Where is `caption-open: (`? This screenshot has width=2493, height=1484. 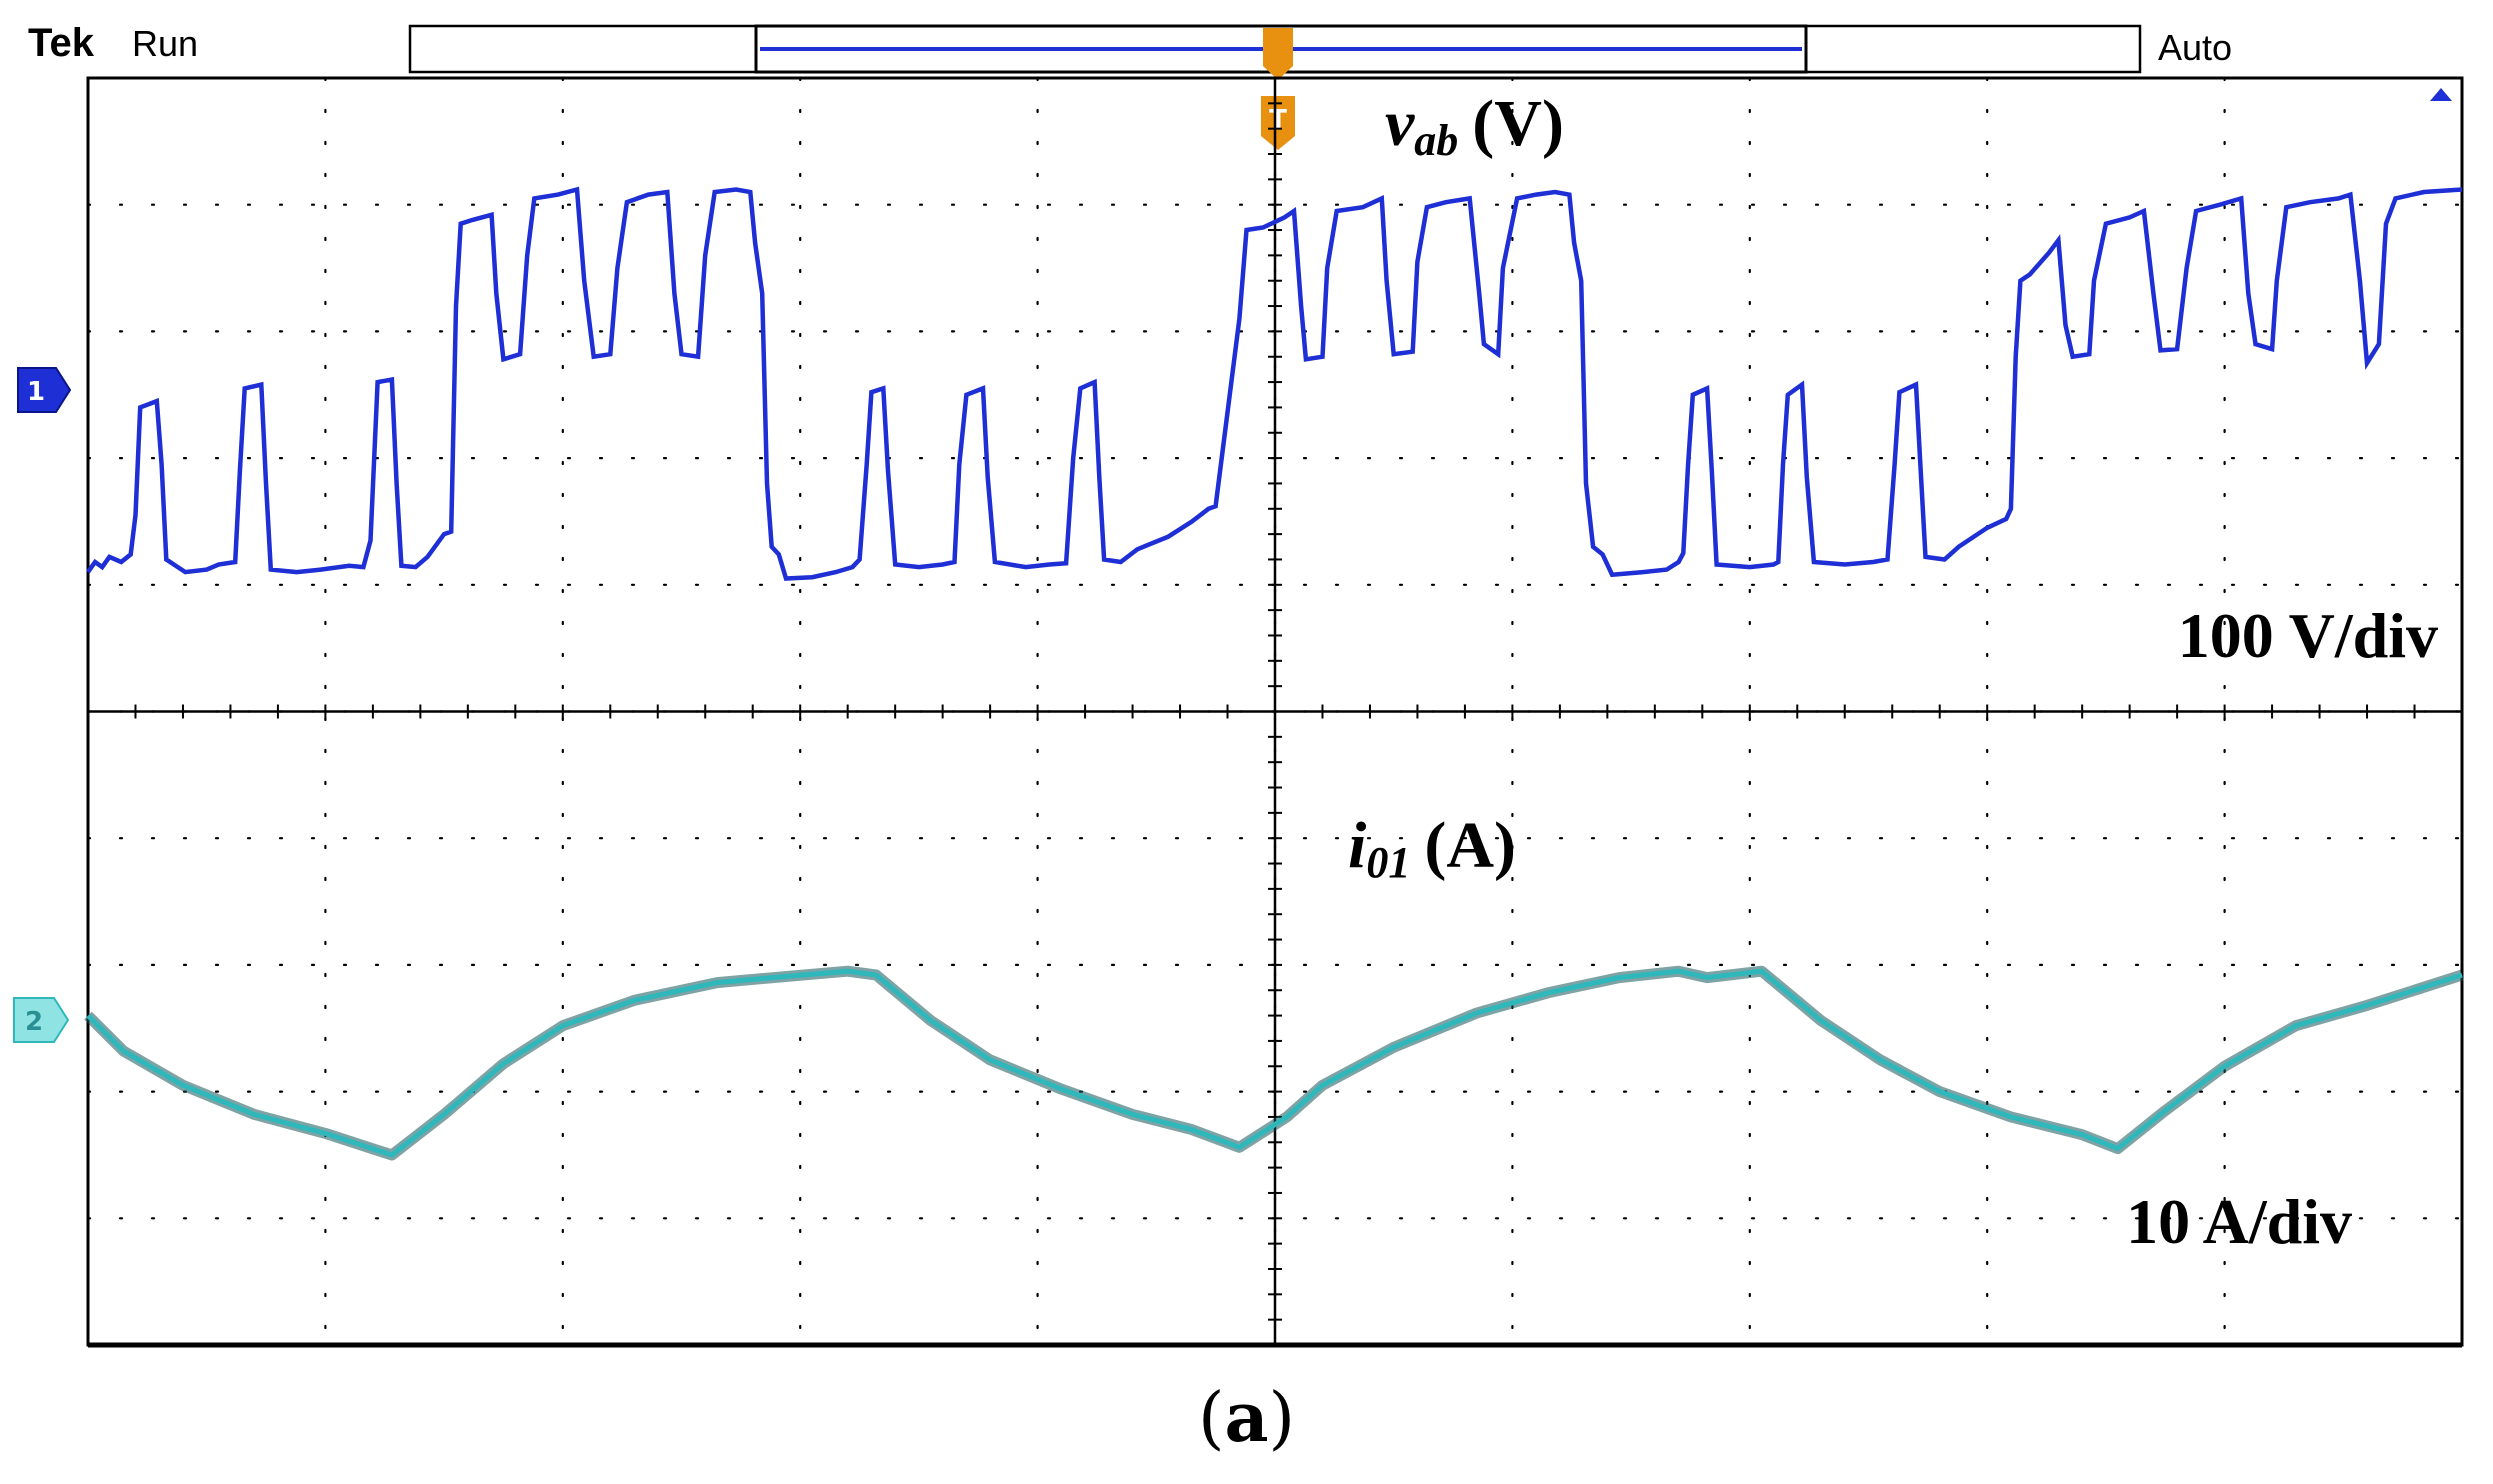
caption-open: ( is located at coordinates (1211, 1418).